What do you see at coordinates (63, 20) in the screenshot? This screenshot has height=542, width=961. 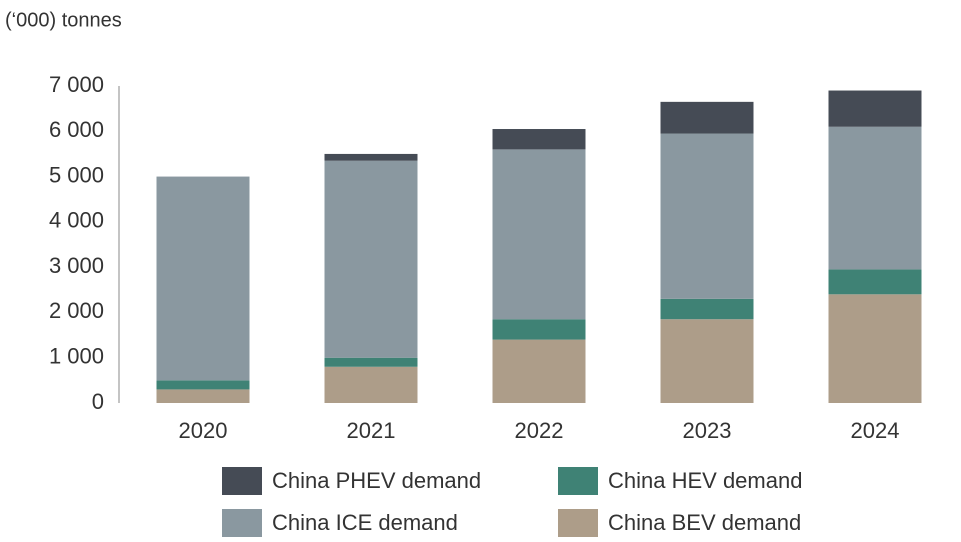 I see `unit-label: (‘000) tonnes` at bounding box center [63, 20].